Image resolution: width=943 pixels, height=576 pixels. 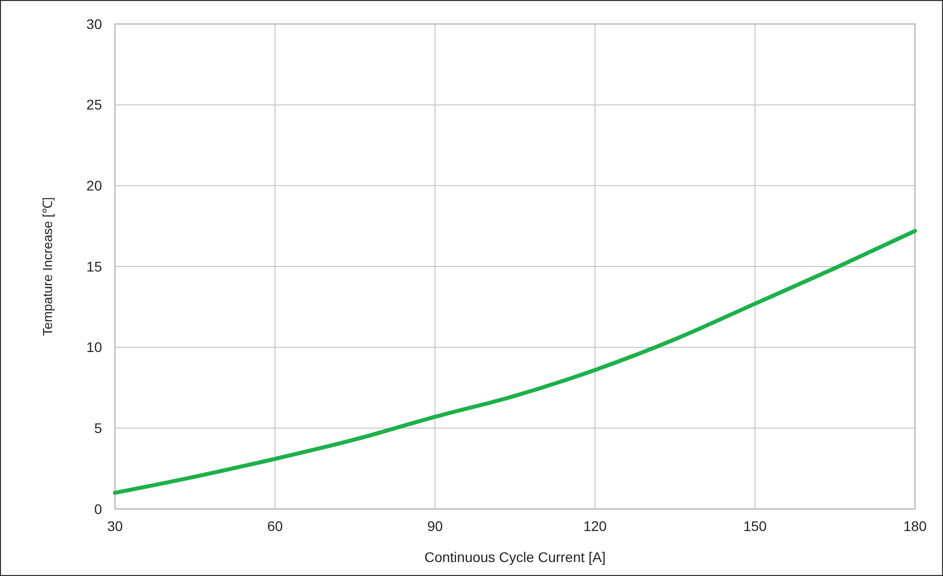 I want to click on y-tick-label: 25, so click(x=94, y=104).